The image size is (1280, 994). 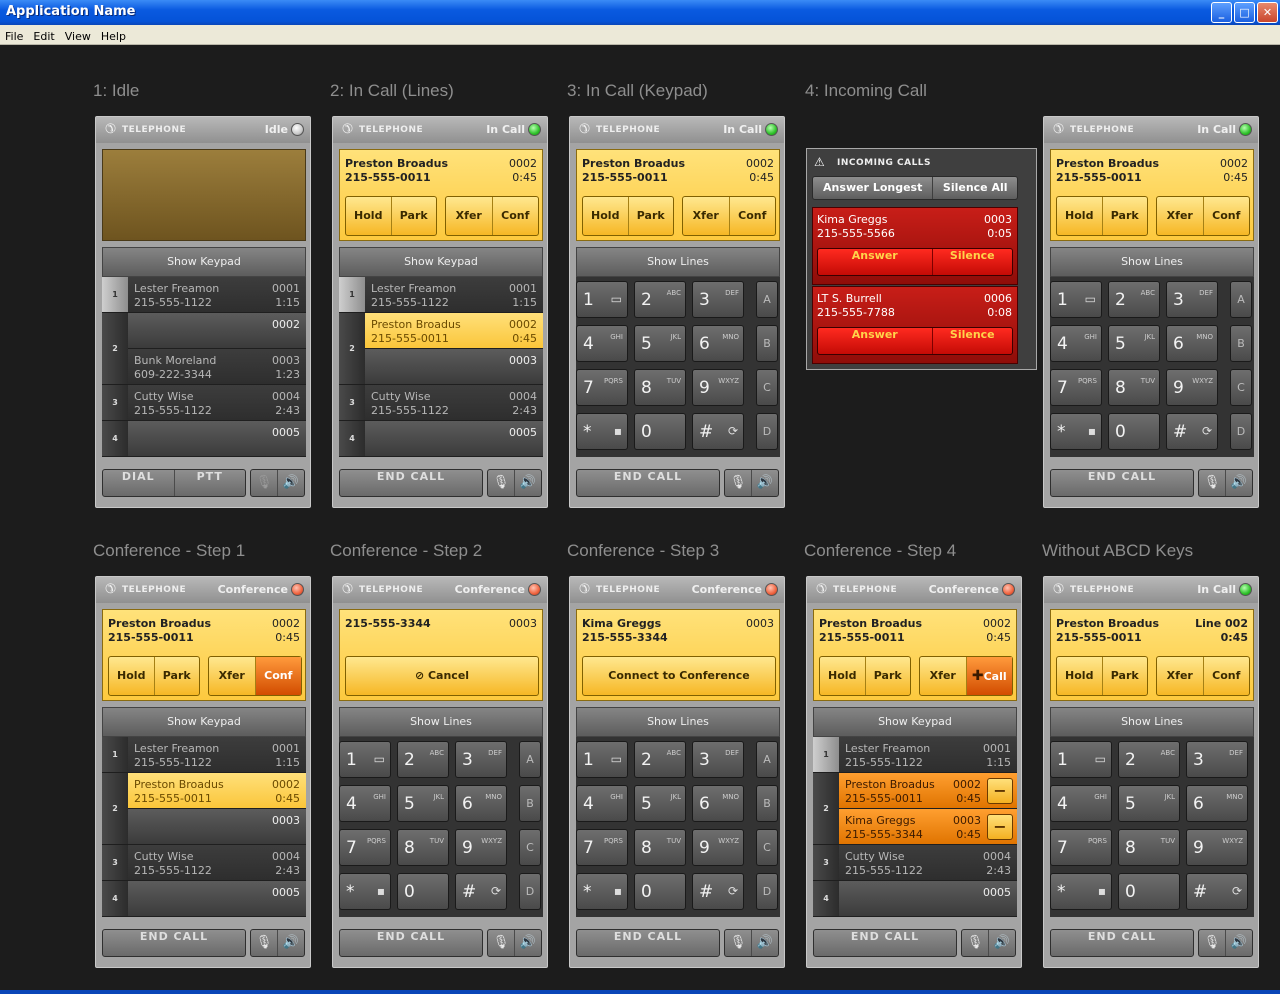 What do you see at coordinates (989, 676) in the screenshot?
I see `add-call-button: ✚Call` at bounding box center [989, 676].